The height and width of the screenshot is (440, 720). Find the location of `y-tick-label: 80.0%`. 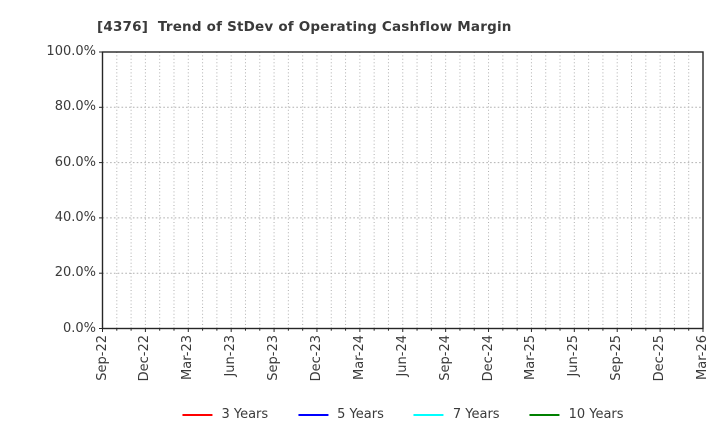

y-tick-label: 80.0% is located at coordinates (75, 107).